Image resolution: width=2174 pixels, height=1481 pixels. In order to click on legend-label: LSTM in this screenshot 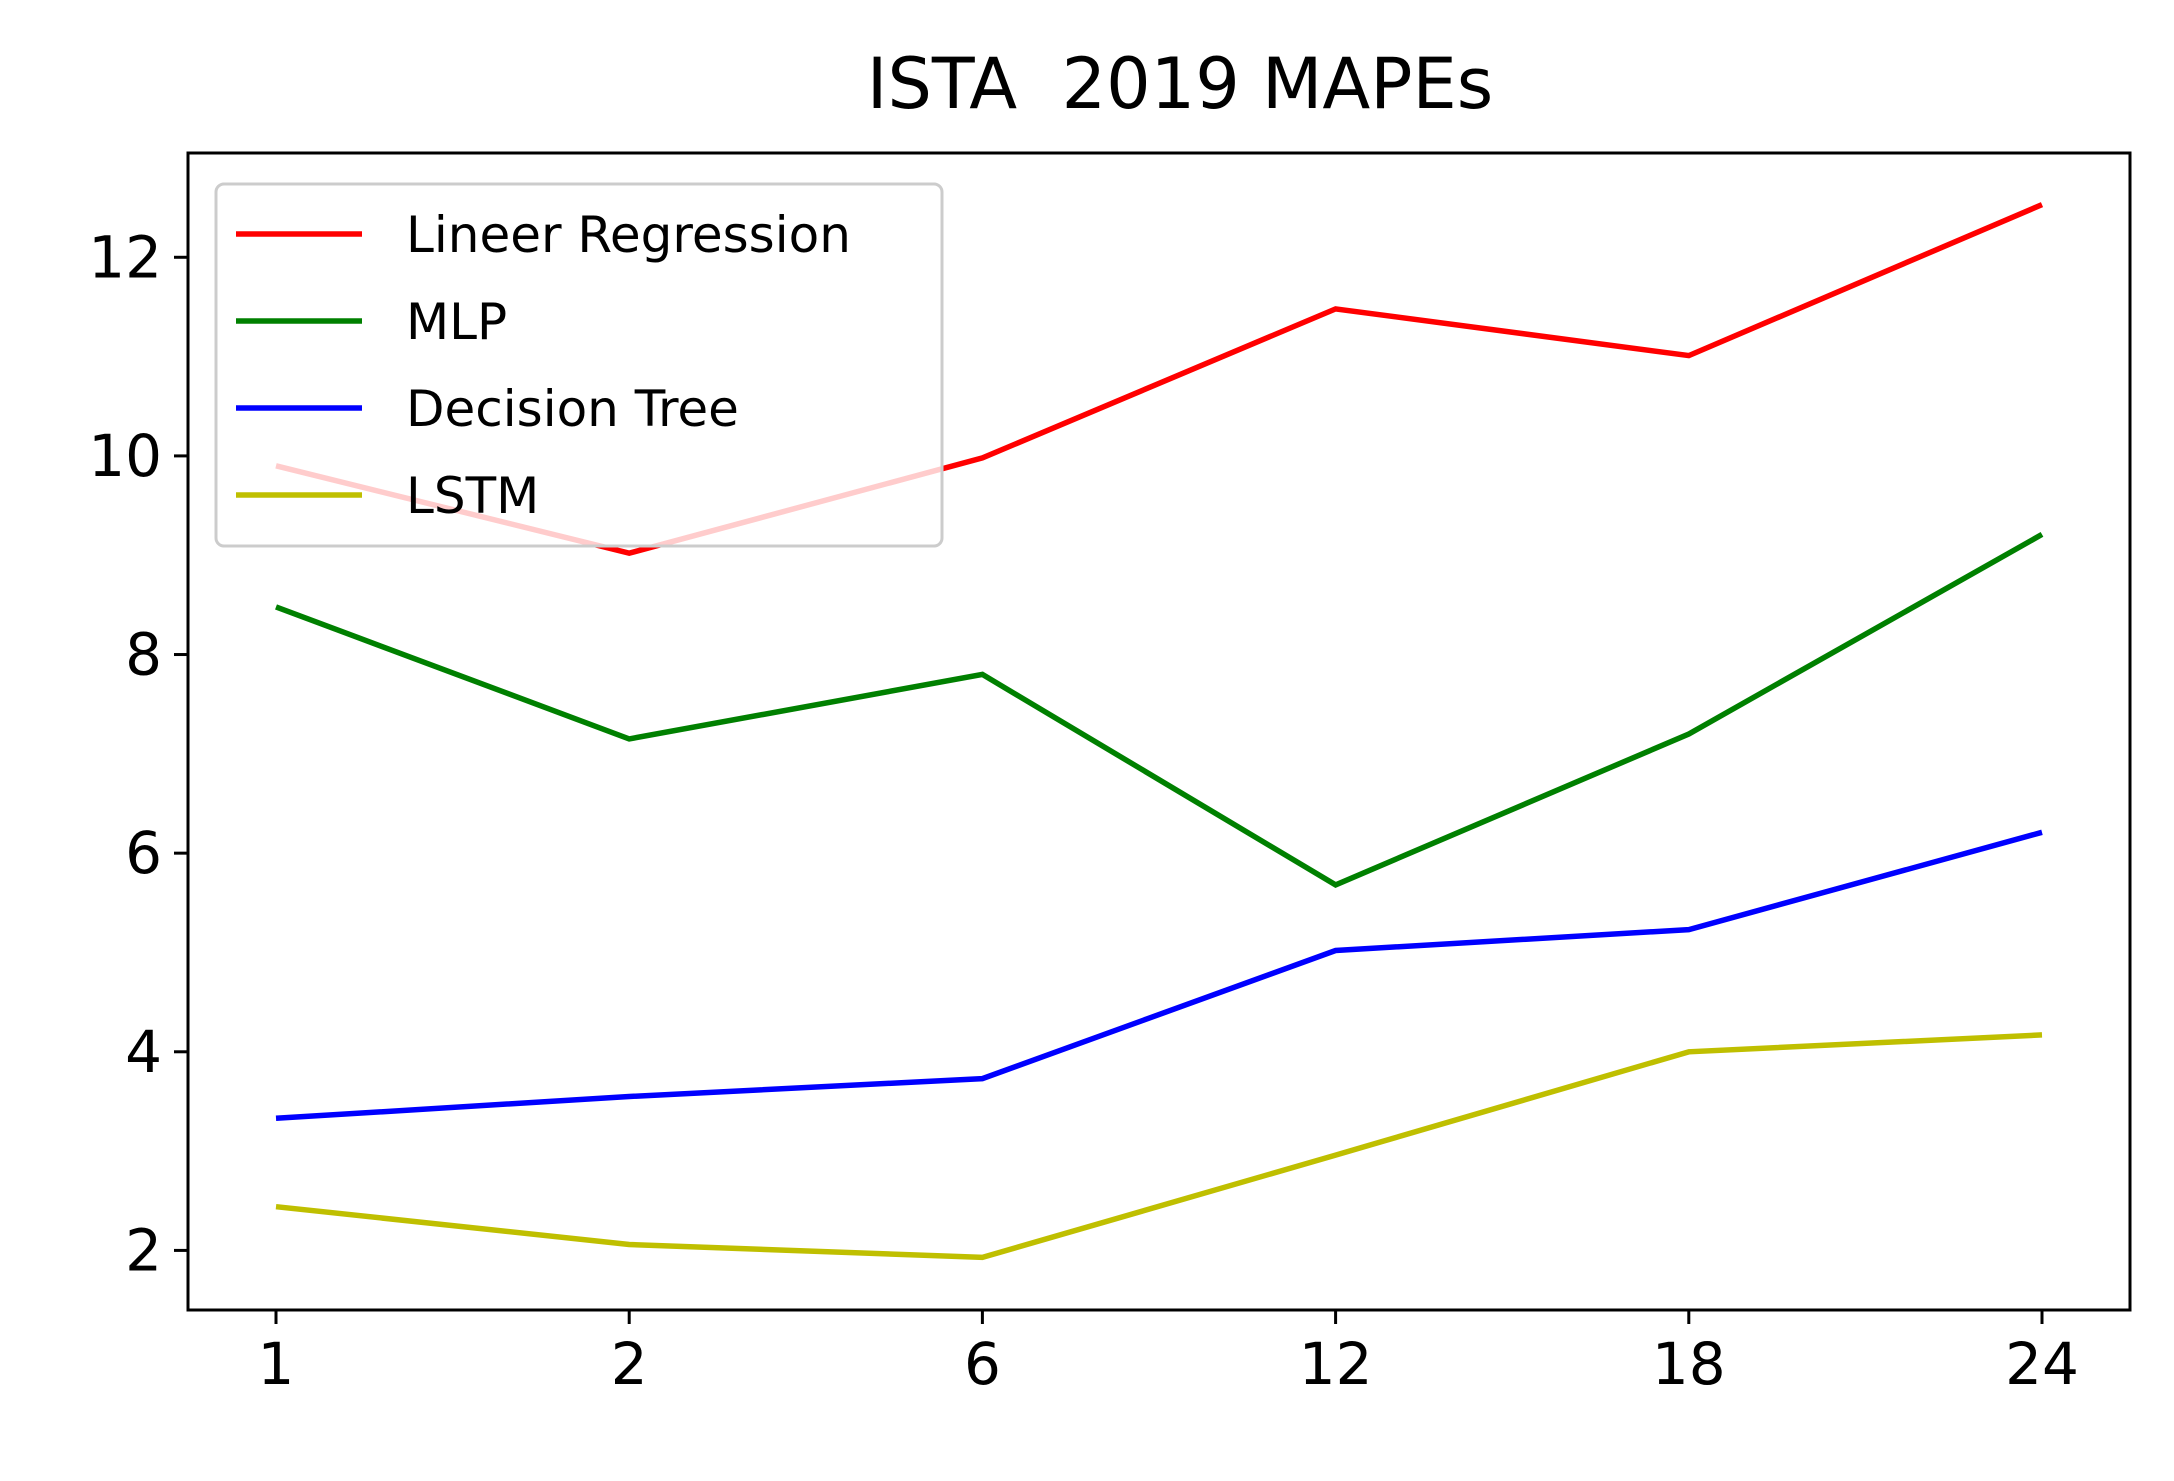, I will do `click(472, 496)`.